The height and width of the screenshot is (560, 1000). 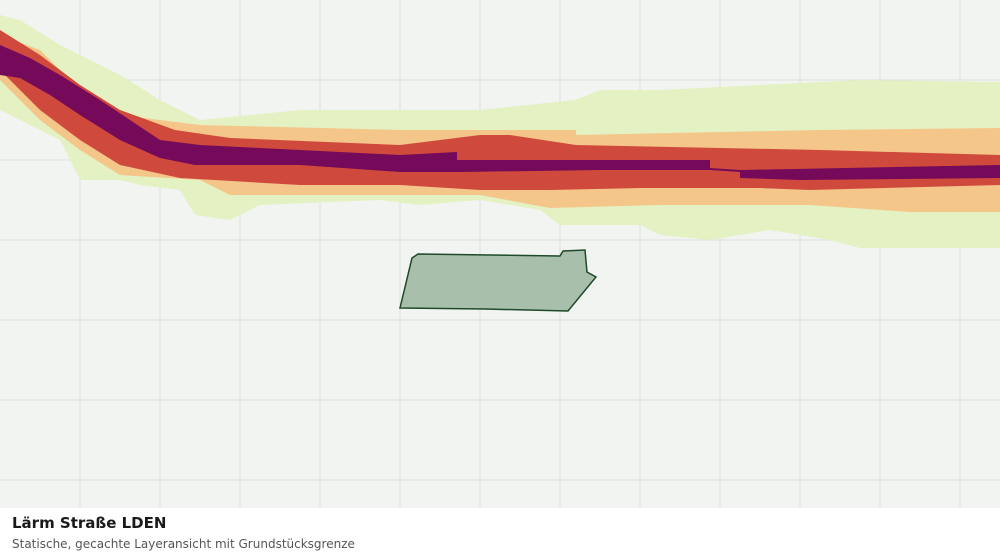 What do you see at coordinates (89, 523) in the screenshot?
I see `layer-title: Lärm Straße LDEN` at bounding box center [89, 523].